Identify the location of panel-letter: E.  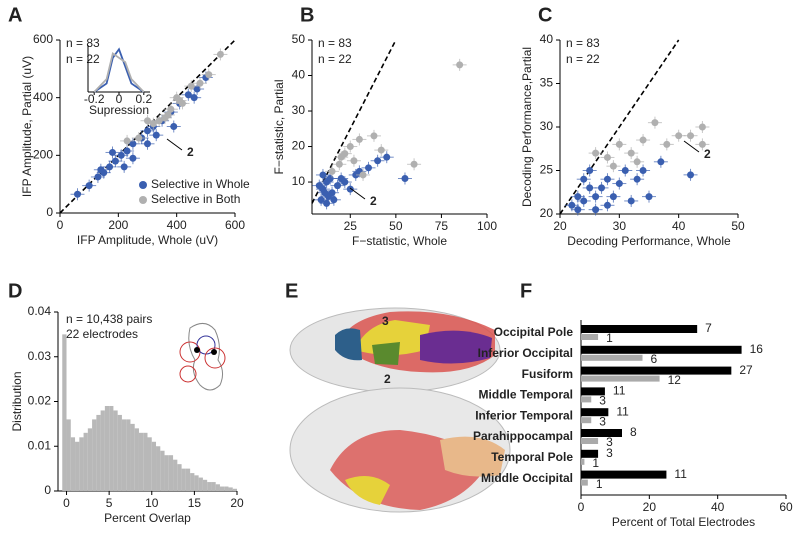
(291, 291).